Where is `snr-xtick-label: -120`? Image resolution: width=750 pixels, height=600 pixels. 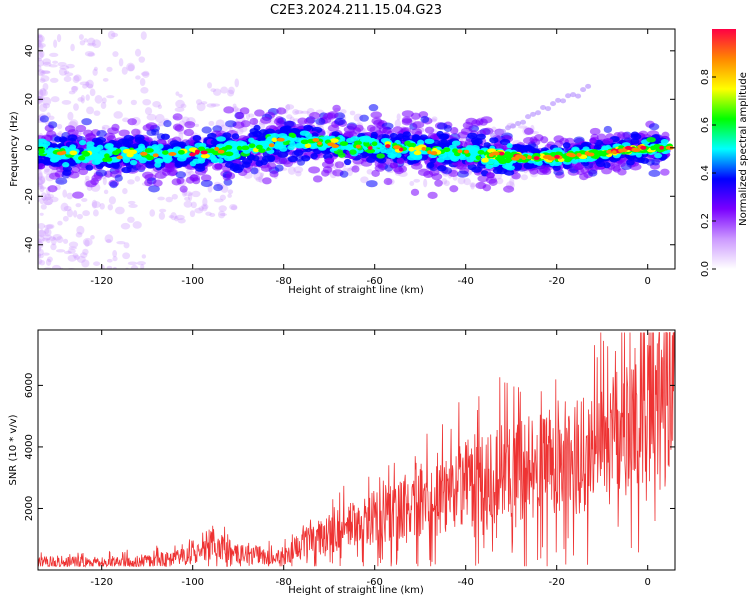 snr-xtick-label: -120 is located at coordinates (101, 582).